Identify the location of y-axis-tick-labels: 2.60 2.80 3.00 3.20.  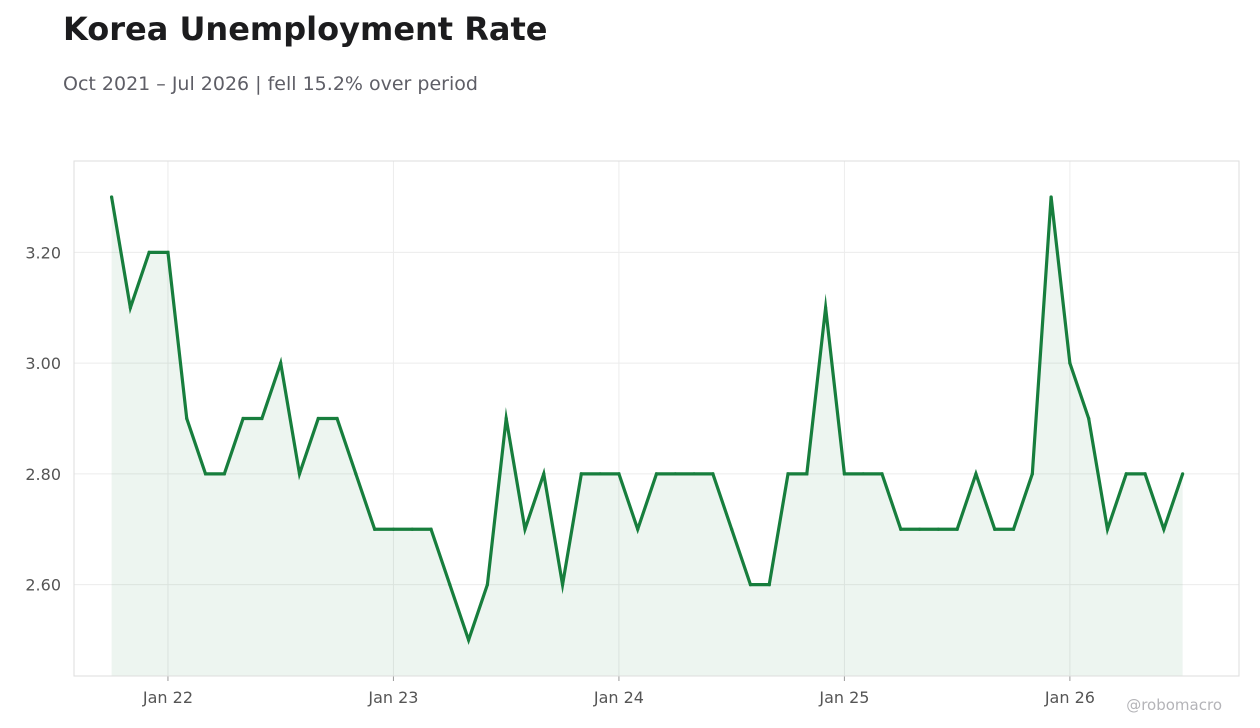
(43, 418).